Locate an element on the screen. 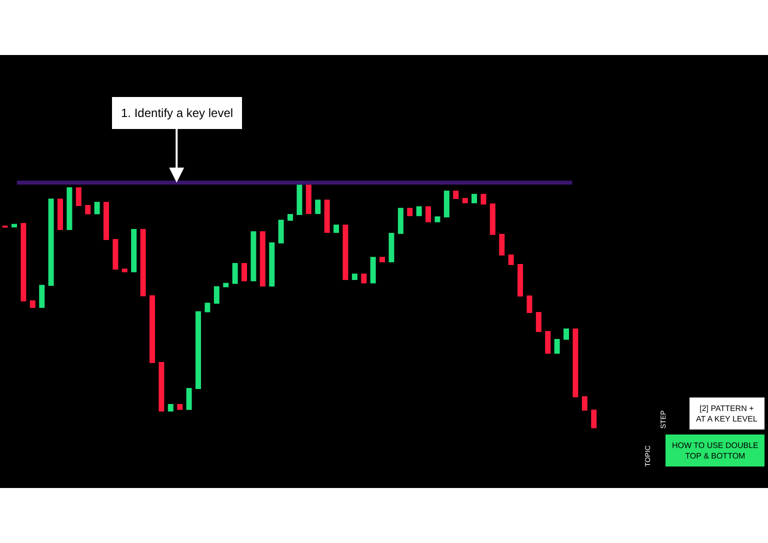 The image size is (768, 543). text: HOW TO USE DOUBLE TOP & BOTTOM is located at coordinates (715, 450).